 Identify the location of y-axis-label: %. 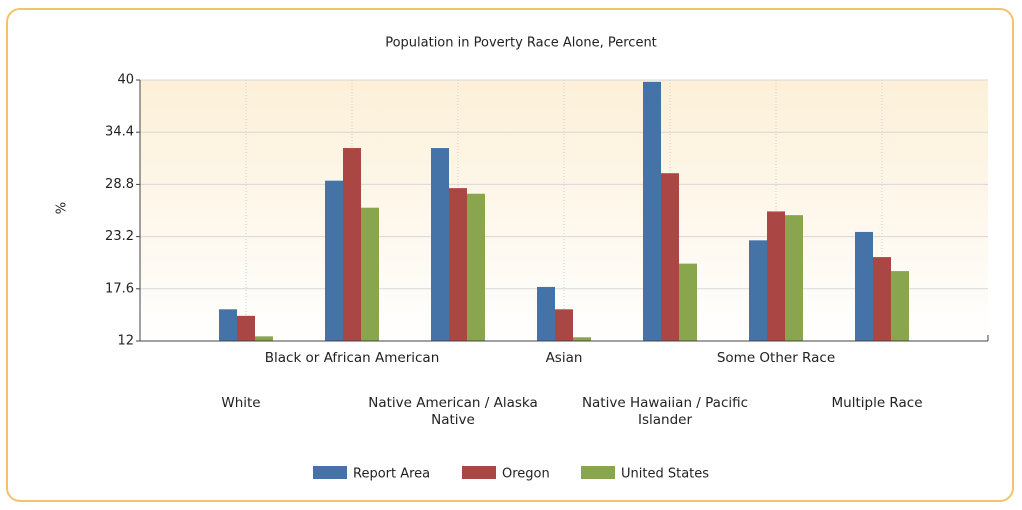
(62, 208).